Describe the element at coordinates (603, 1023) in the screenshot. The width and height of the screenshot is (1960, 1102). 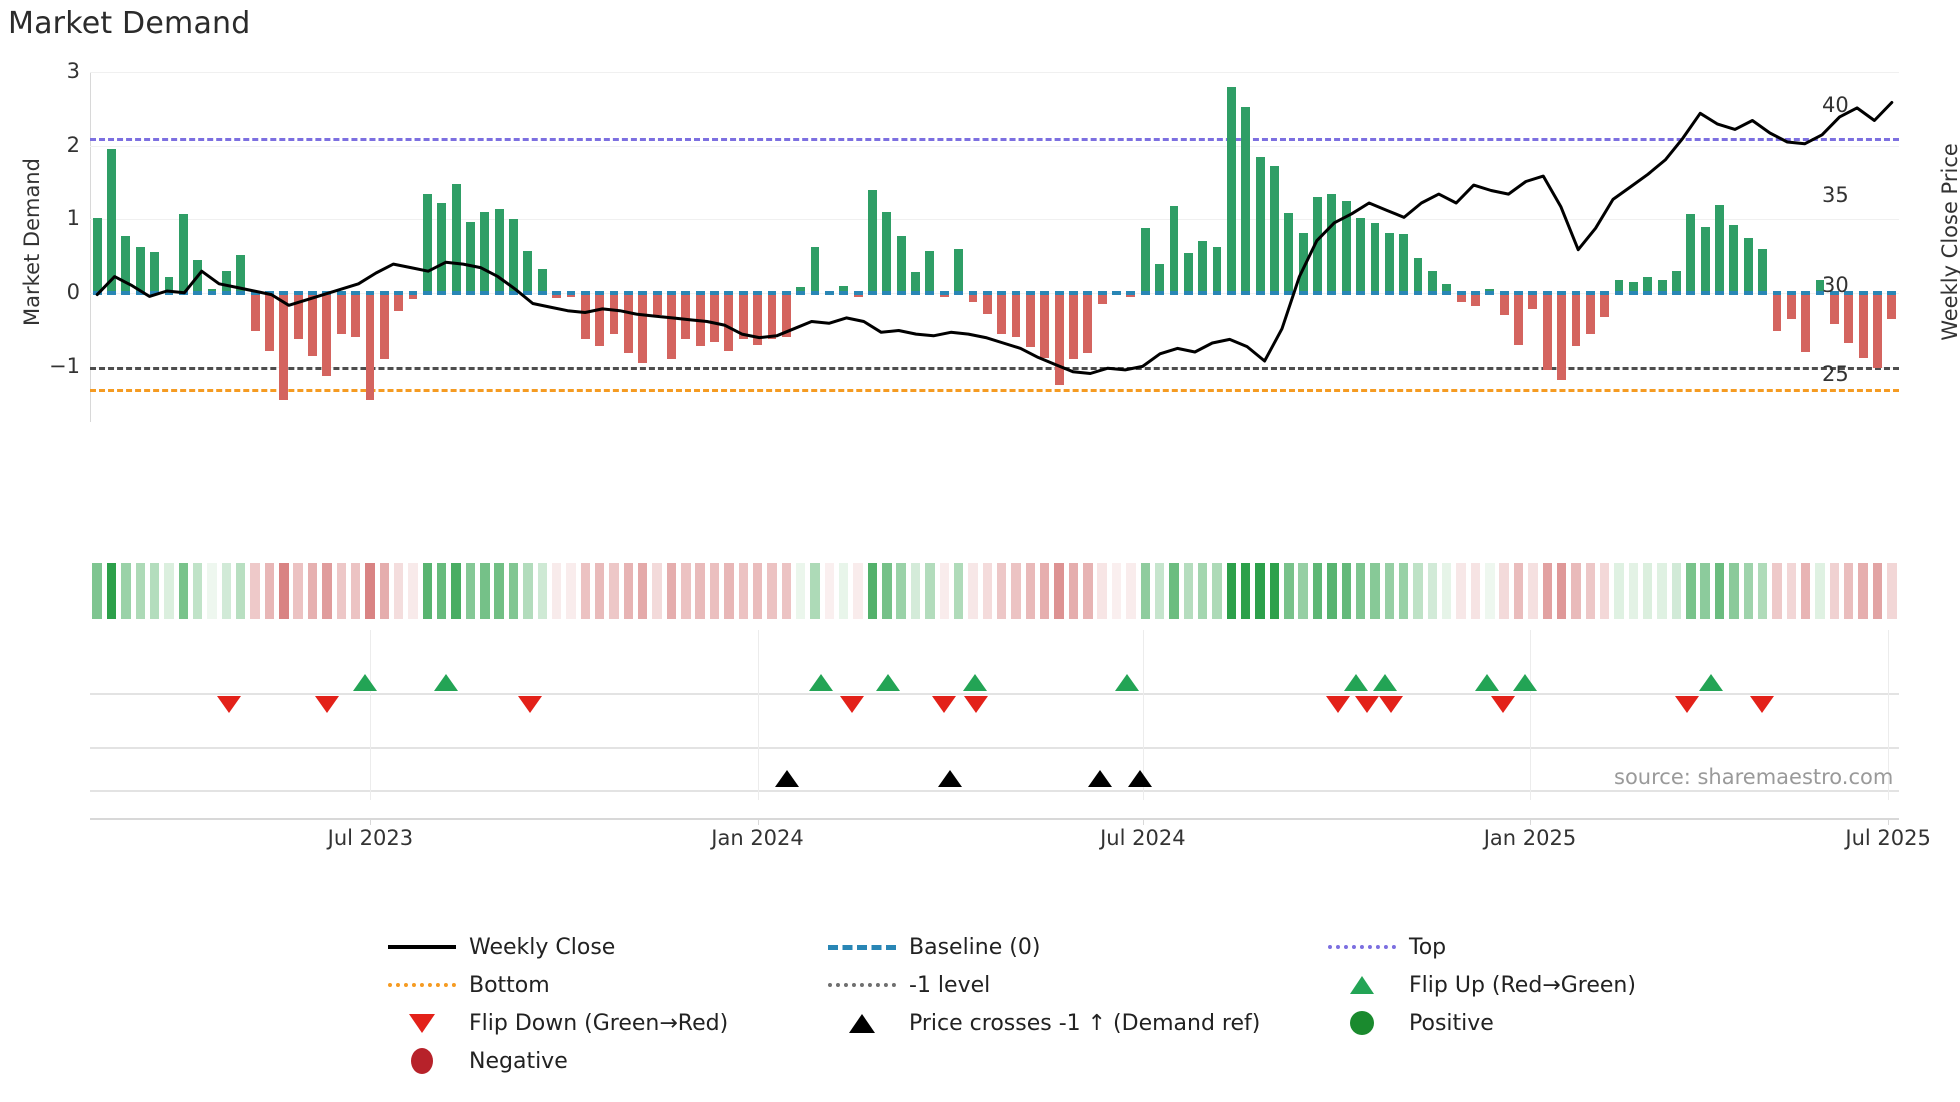
I see `legend-item: Flip Down (Green→Red)` at that location.